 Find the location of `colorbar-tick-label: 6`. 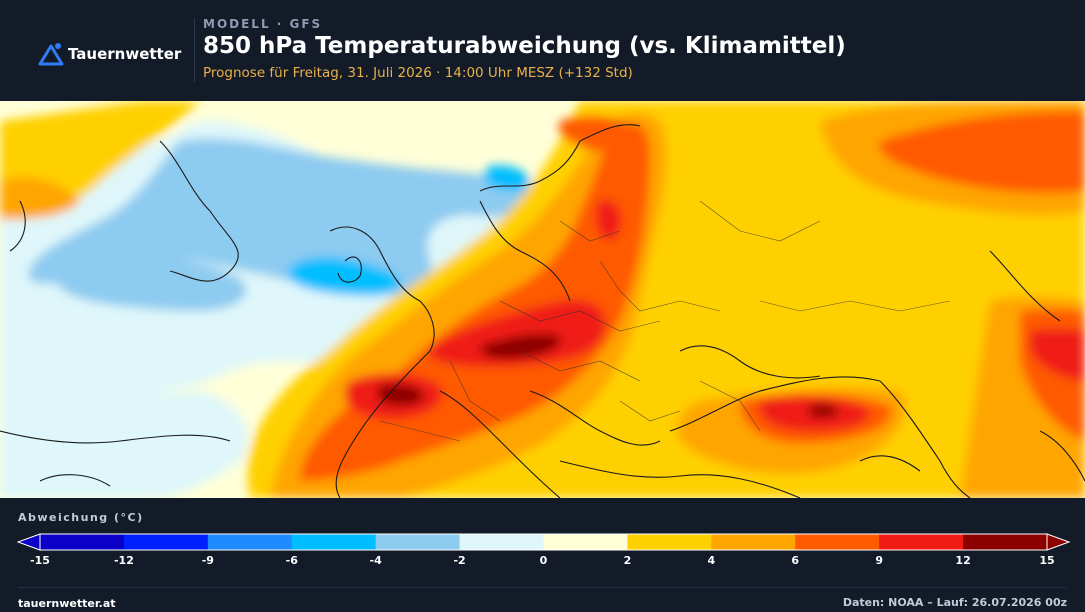

colorbar-tick-label: 6 is located at coordinates (795, 560).